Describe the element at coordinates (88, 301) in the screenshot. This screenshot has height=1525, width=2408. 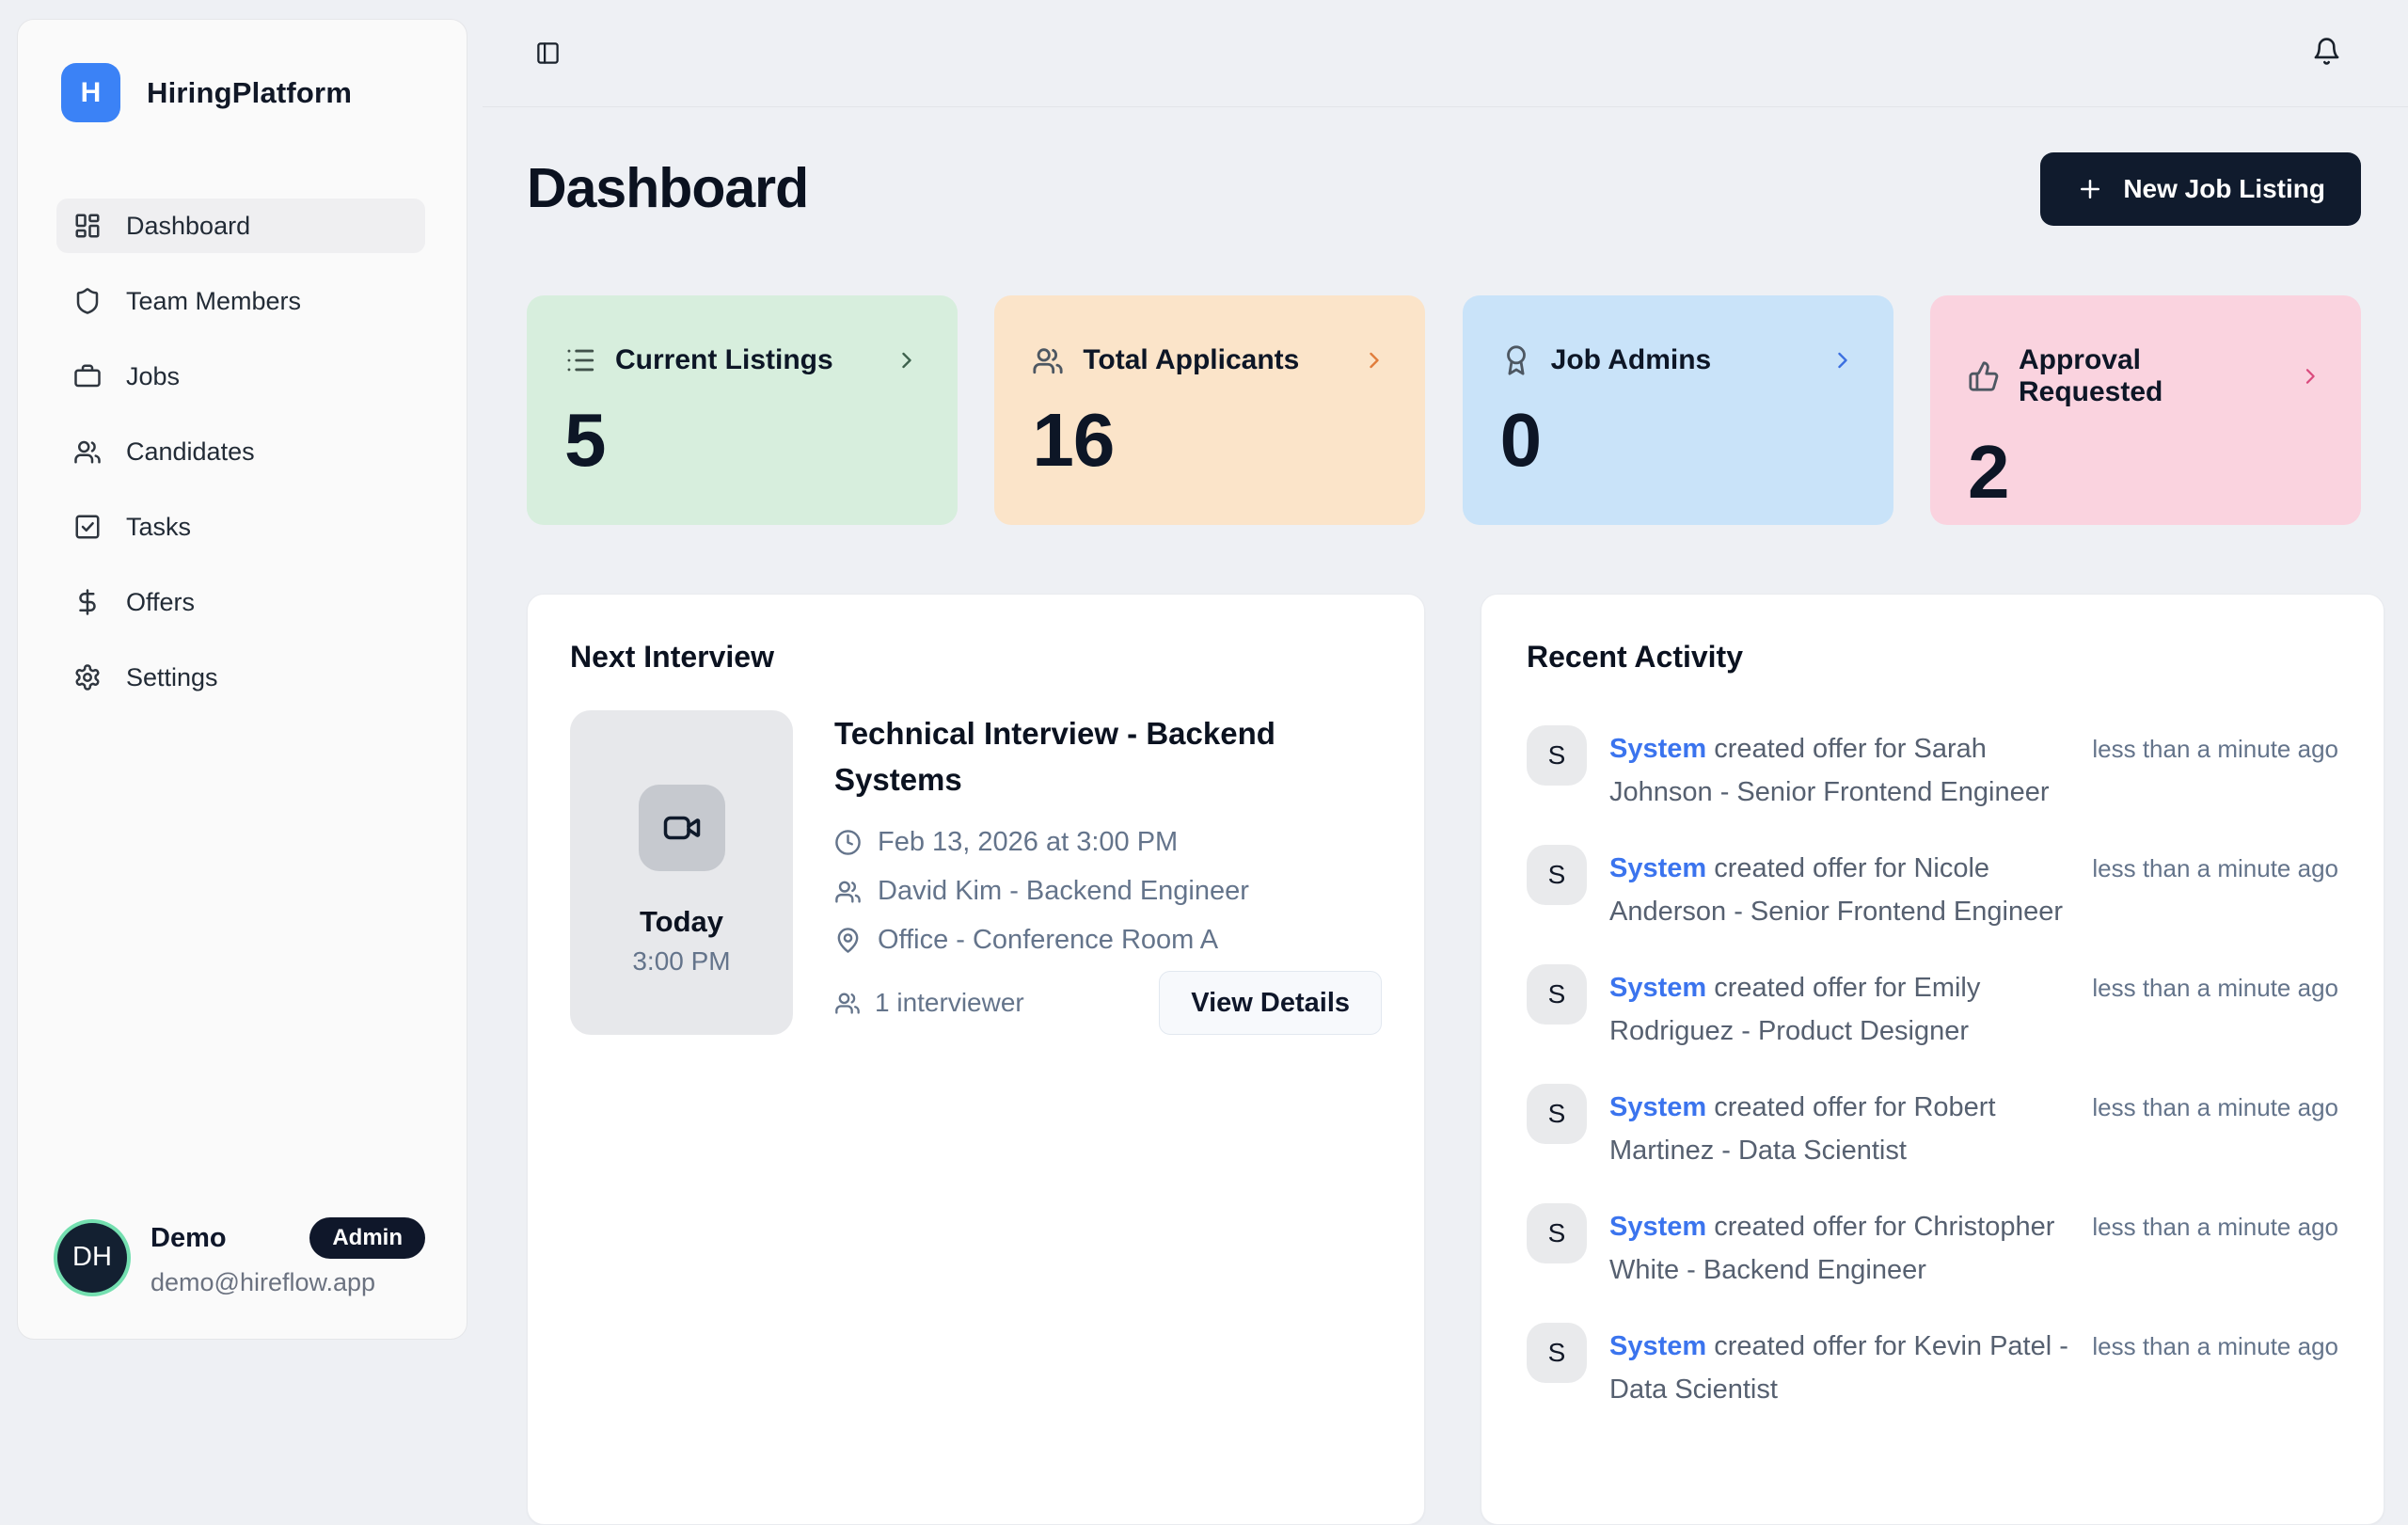
I see `shield-icon` at that location.